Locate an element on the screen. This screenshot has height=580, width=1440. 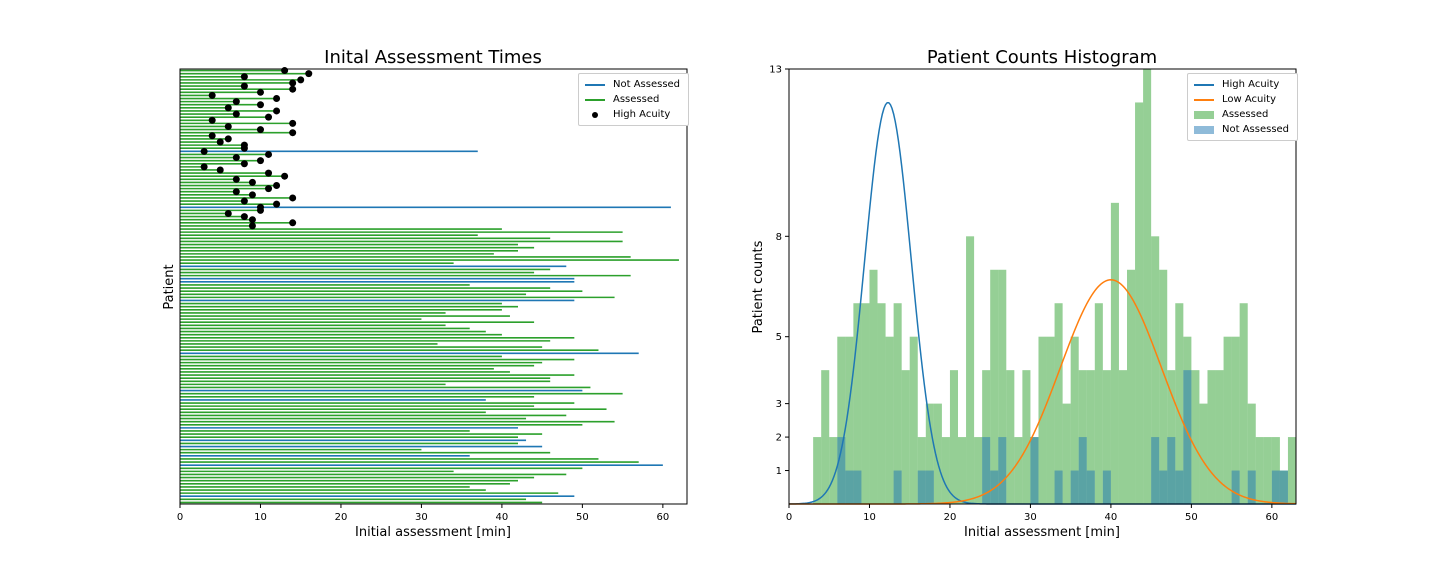
right-x-axis-label: Initial assessment [min] is located at coordinates (1042, 532).